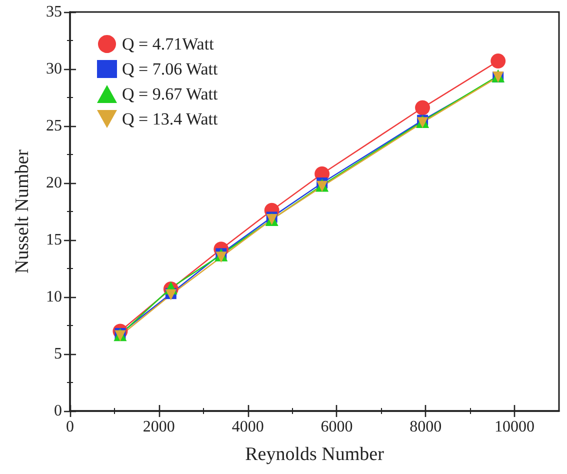 The height and width of the screenshot is (474, 567). I want to click on legend-label: Q = 4.71Watt, so click(168, 44).